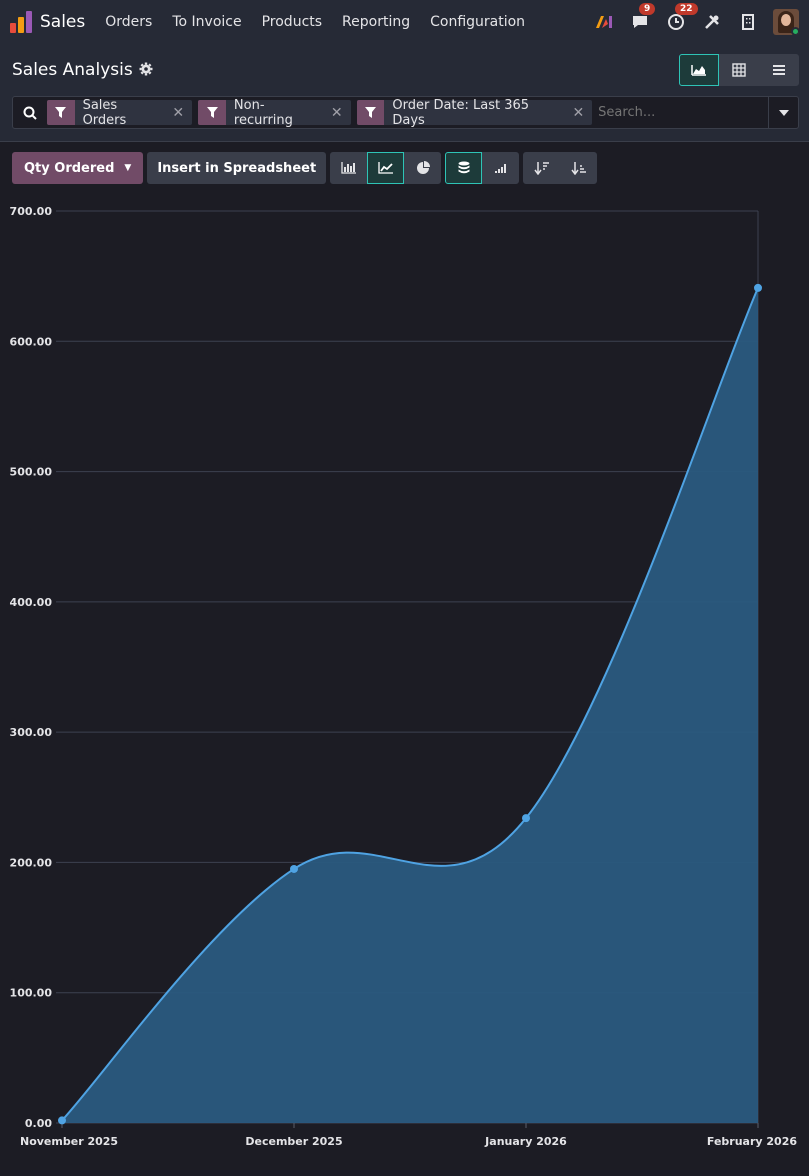 Image resolution: width=809 pixels, height=1176 pixels. What do you see at coordinates (72, 70) in the screenshot?
I see `page-title: Sales Analysis` at bounding box center [72, 70].